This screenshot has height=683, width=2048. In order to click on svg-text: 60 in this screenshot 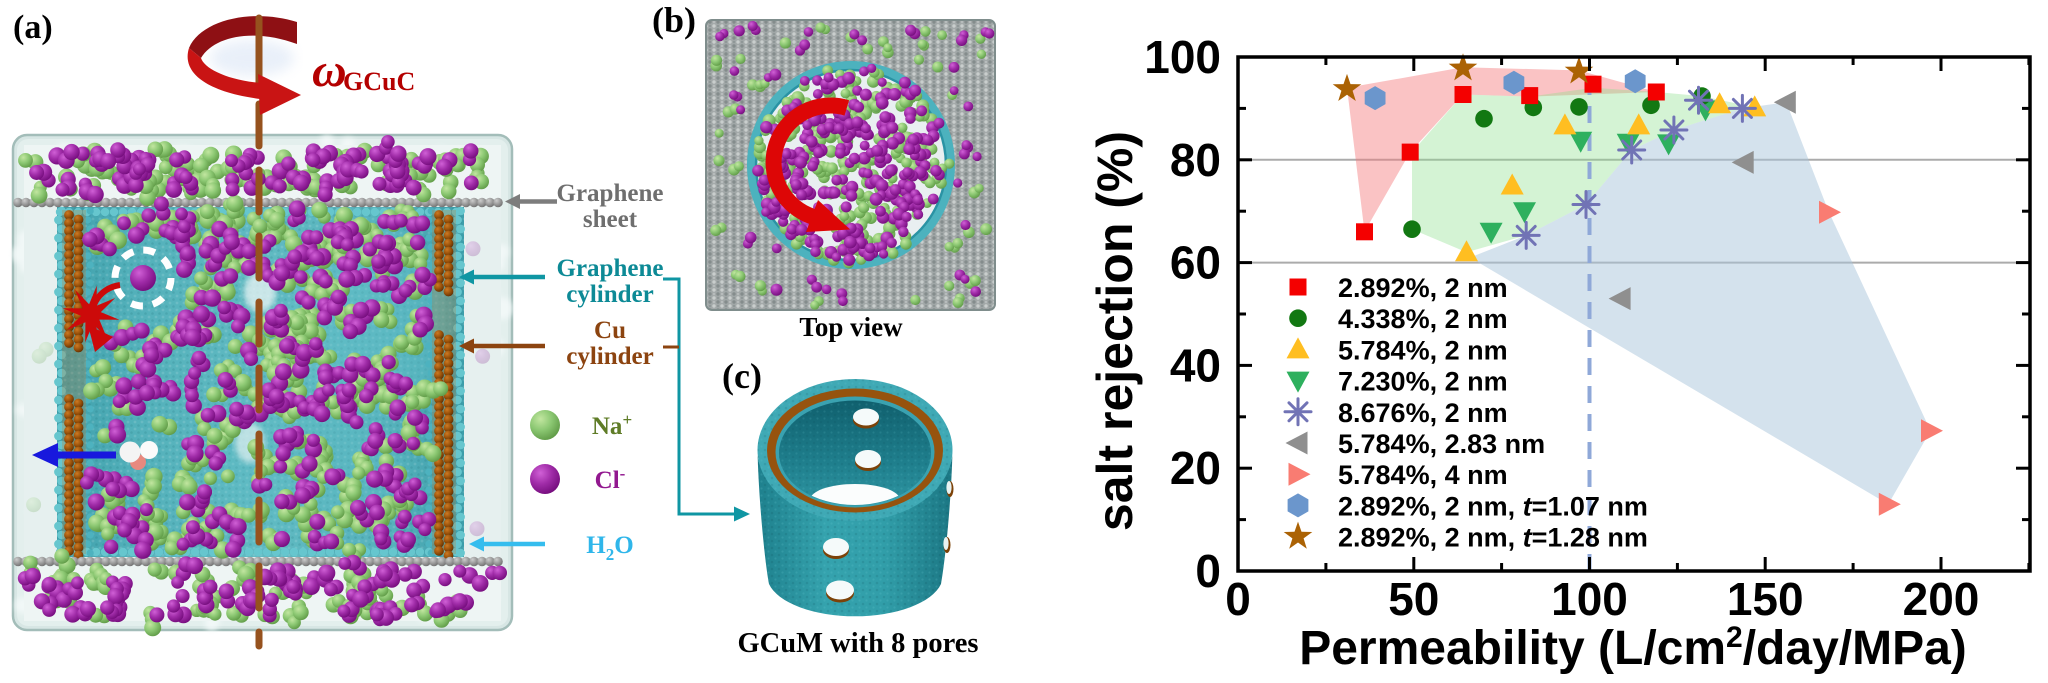, I will do `click(1195, 263)`.